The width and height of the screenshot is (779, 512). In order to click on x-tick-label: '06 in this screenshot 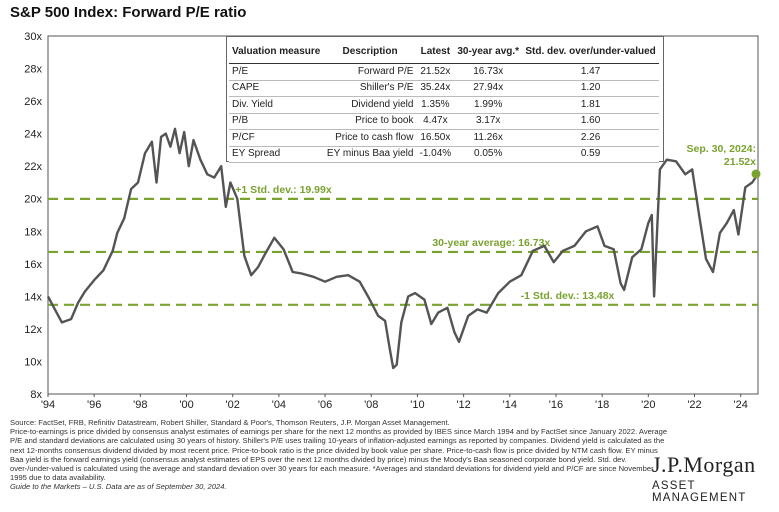, I will do `click(325, 405)`.